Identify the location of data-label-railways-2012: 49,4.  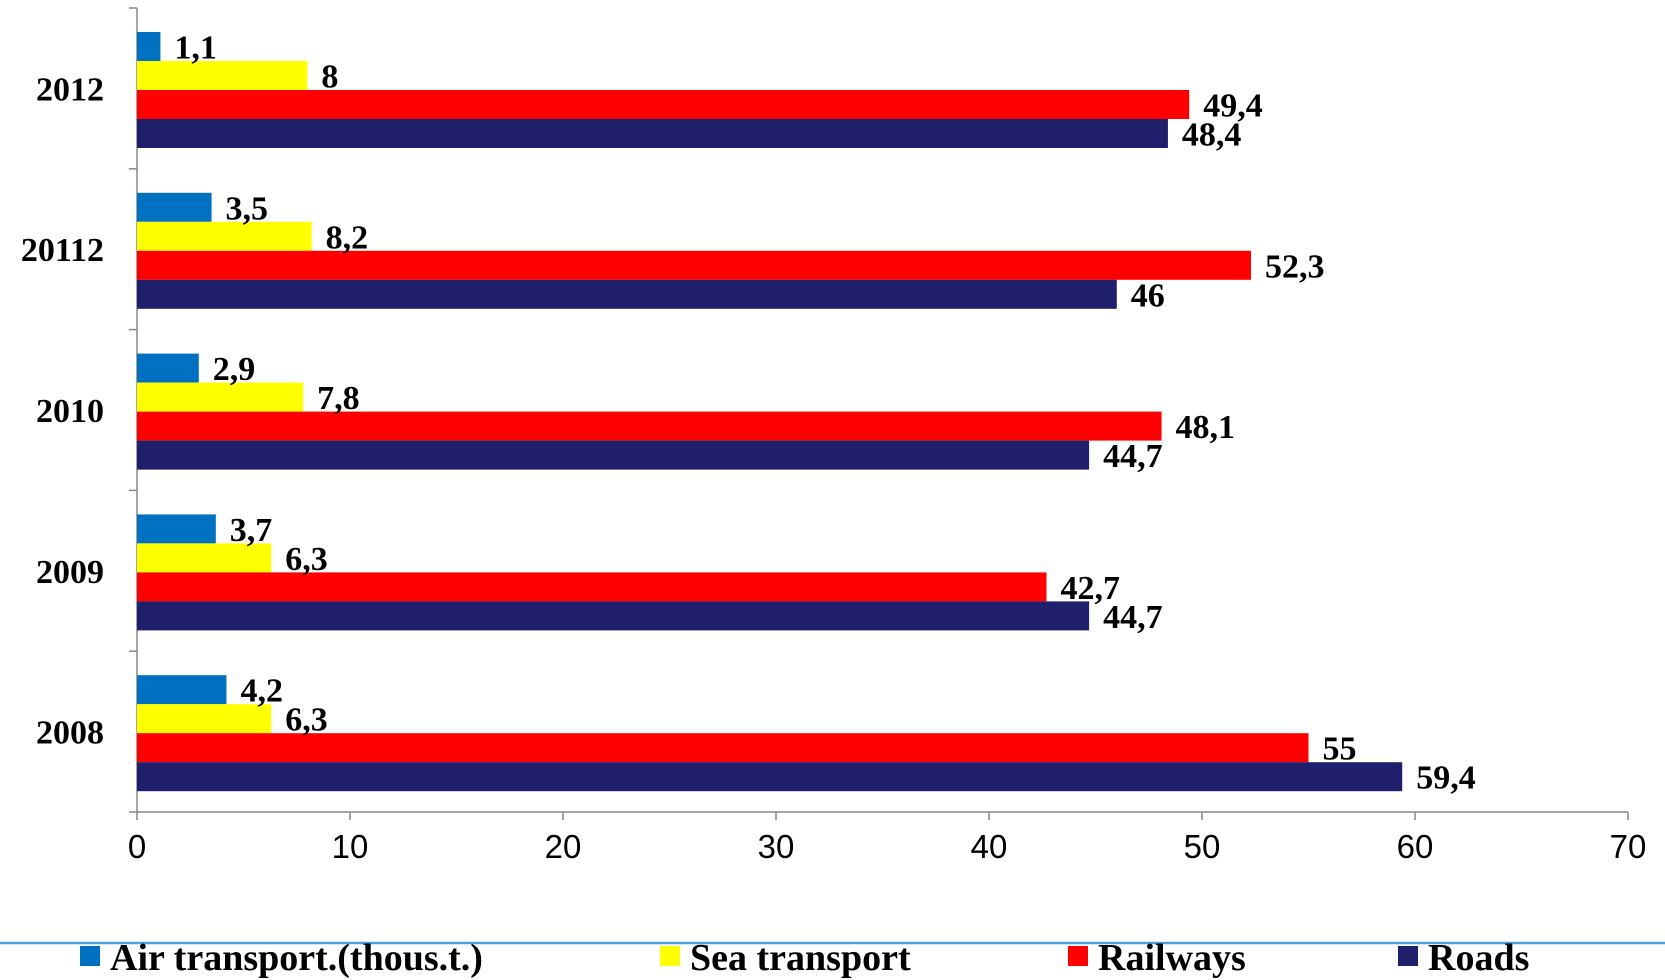
(1233, 106).